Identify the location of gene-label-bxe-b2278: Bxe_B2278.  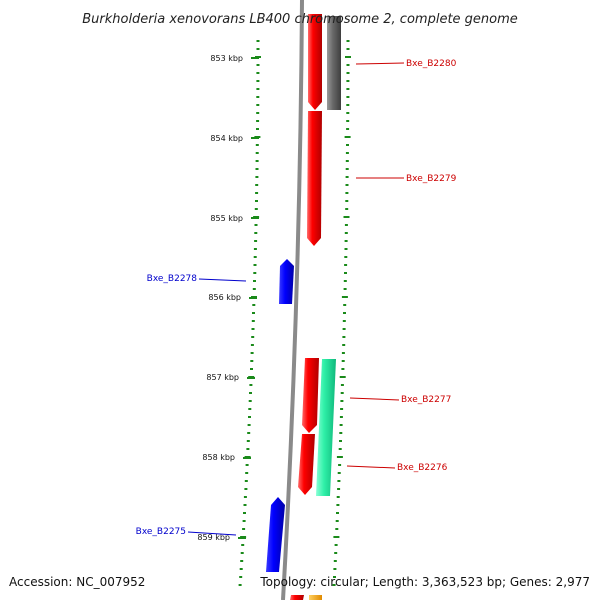
(172, 279).